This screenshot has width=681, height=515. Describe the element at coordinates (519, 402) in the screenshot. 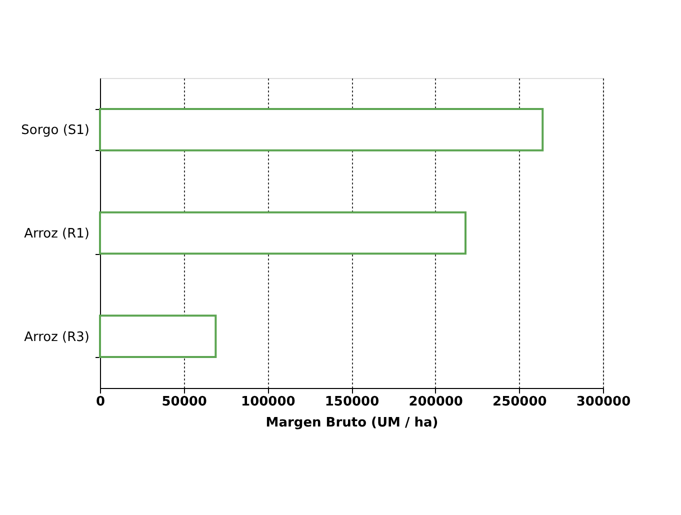

I see `x-tick-label: 250000` at that location.